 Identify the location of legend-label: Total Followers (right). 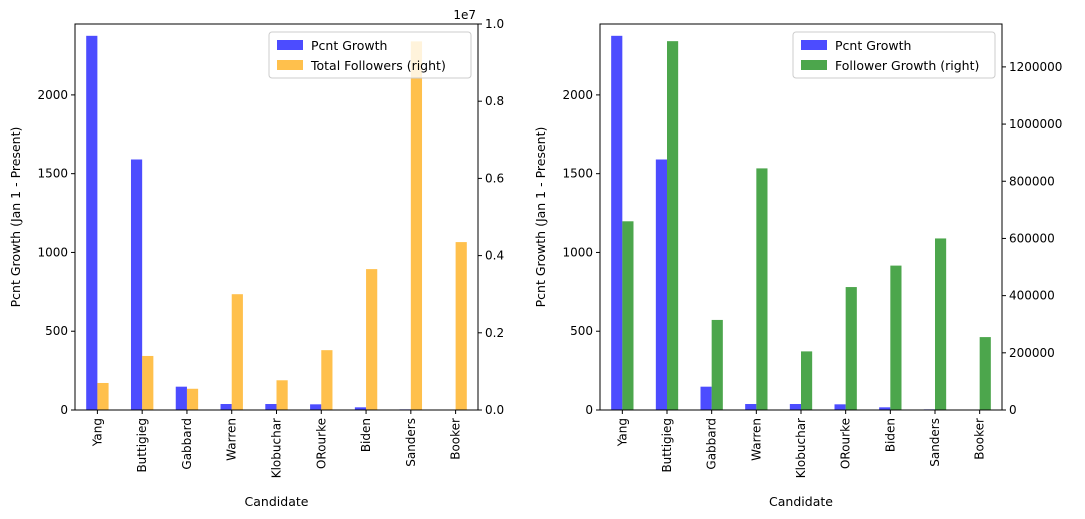
(378, 65).